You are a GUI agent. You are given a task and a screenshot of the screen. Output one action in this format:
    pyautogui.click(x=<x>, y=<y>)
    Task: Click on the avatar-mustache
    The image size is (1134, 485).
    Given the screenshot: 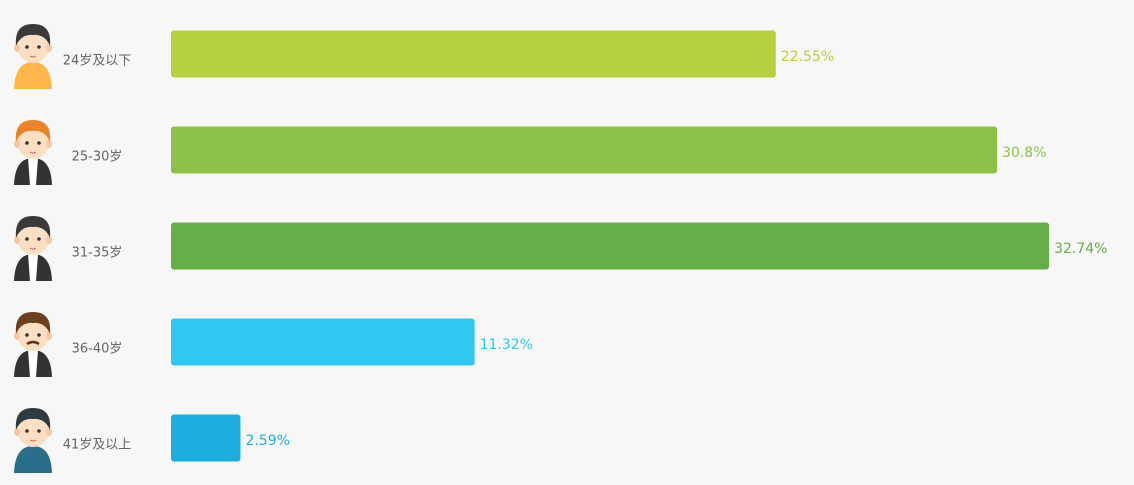 What is the action you would take?
    pyautogui.click(x=33, y=343)
    